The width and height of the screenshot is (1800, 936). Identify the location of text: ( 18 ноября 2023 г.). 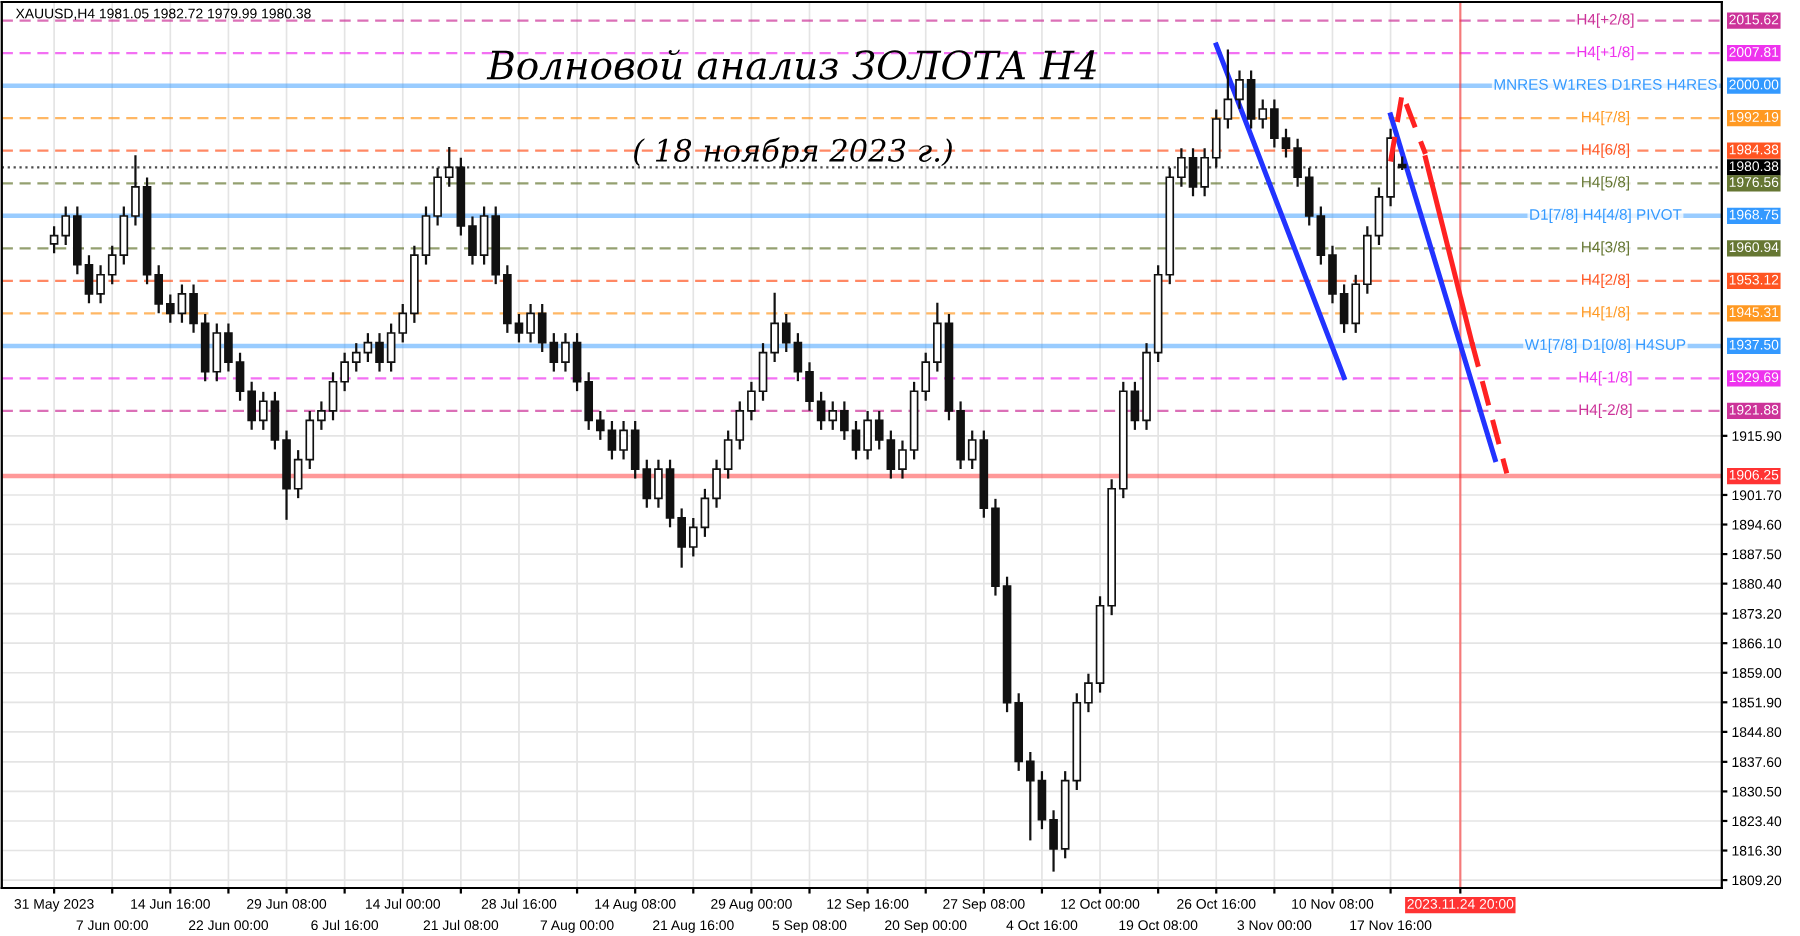
(793, 152).